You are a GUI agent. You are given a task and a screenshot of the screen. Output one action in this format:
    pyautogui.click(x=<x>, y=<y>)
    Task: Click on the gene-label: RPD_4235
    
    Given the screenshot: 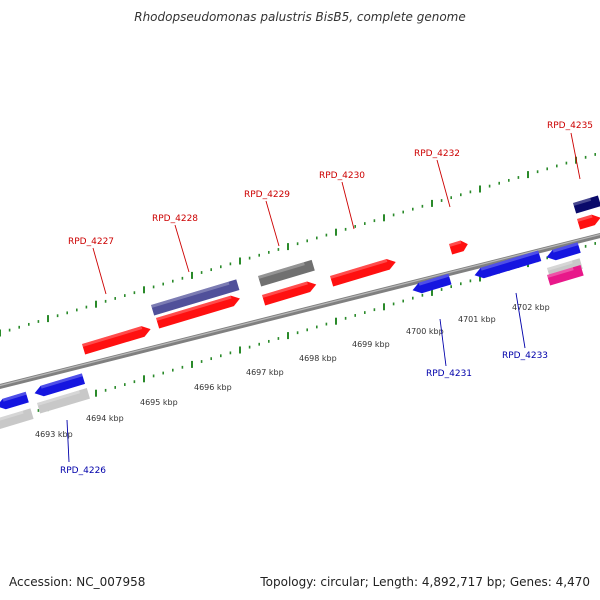 What is the action you would take?
    pyautogui.click(x=570, y=126)
    